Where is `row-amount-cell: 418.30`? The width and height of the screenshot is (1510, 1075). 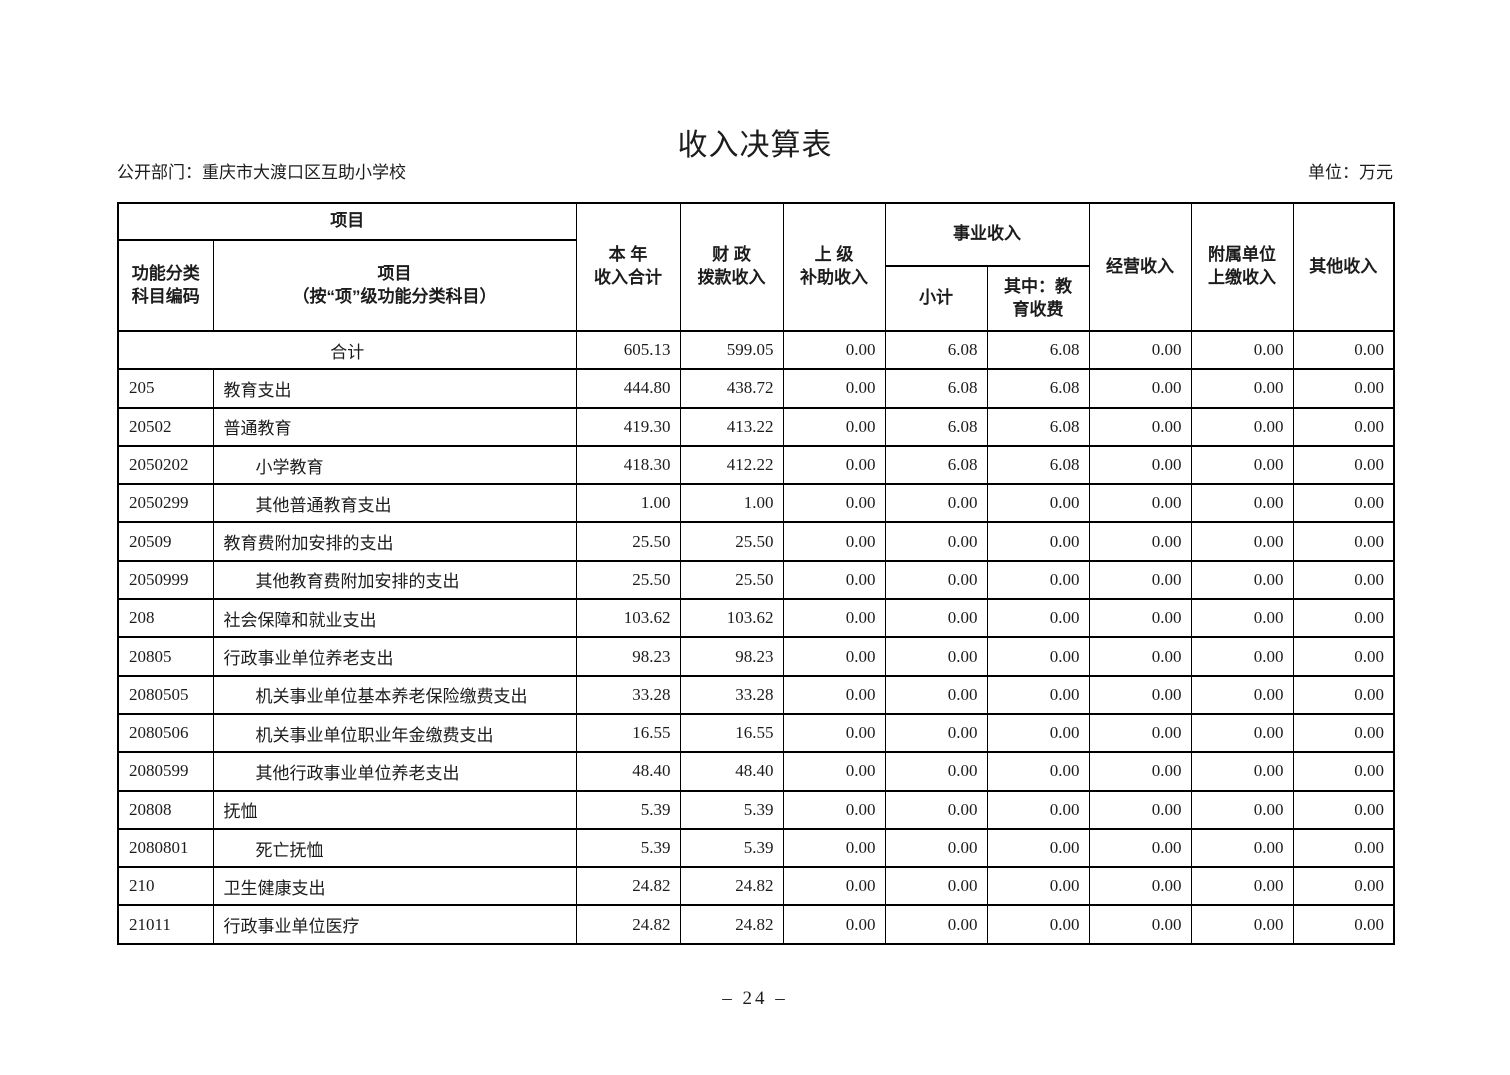
row-amount-cell: 418.30 is located at coordinates (628, 465).